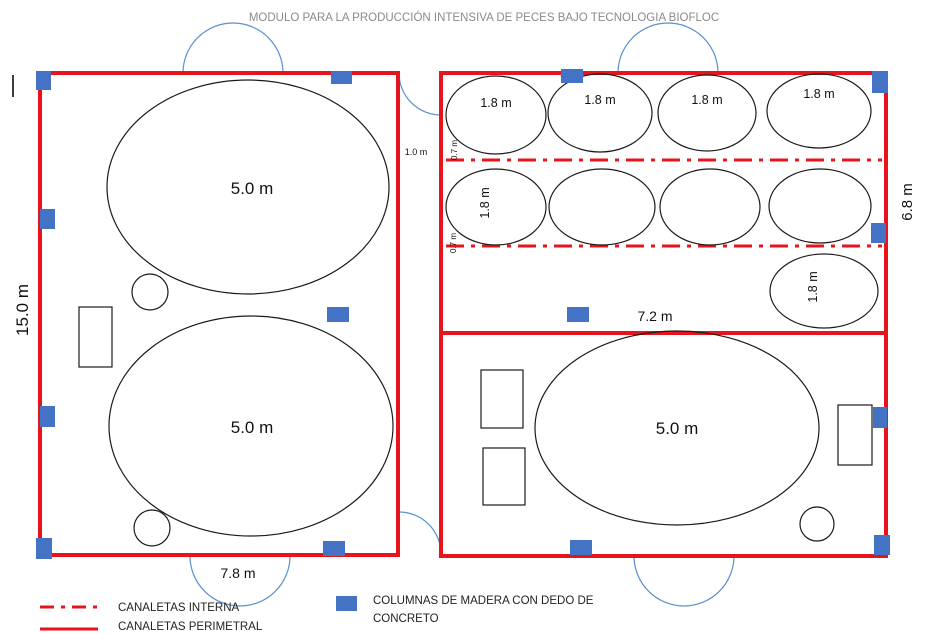 Image resolution: width=926 pixels, height=634 pixels. I want to click on equipment-box-left, so click(95, 337).